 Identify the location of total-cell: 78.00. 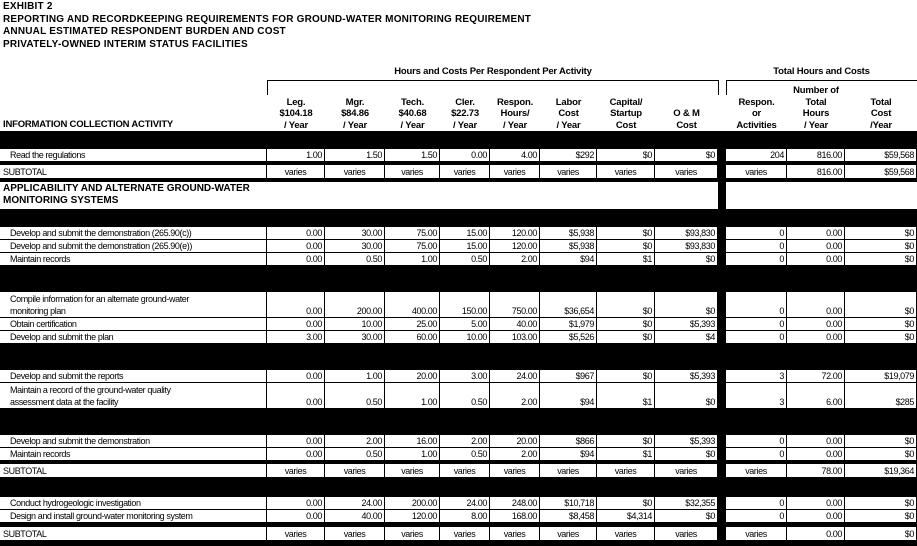
(815, 470).